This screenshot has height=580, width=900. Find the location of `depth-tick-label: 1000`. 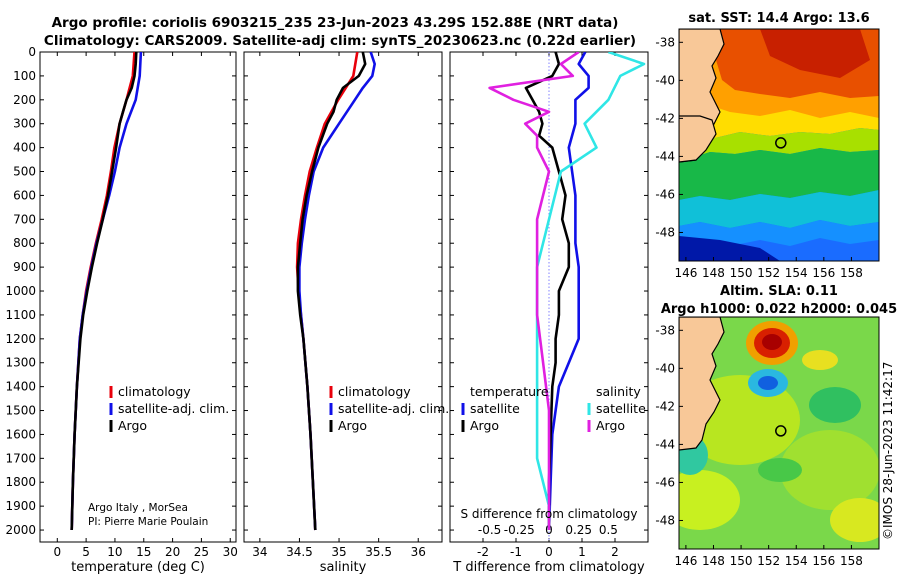

depth-tick-label: 1000 is located at coordinates (20, 291).